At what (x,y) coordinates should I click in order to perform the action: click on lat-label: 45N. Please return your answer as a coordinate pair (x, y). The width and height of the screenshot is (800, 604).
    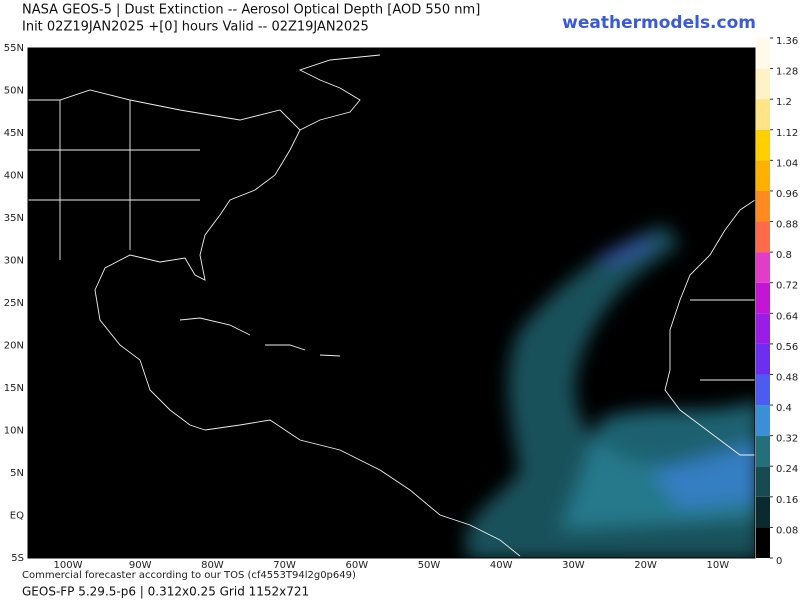
    Looking at the image, I should click on (14, 133).